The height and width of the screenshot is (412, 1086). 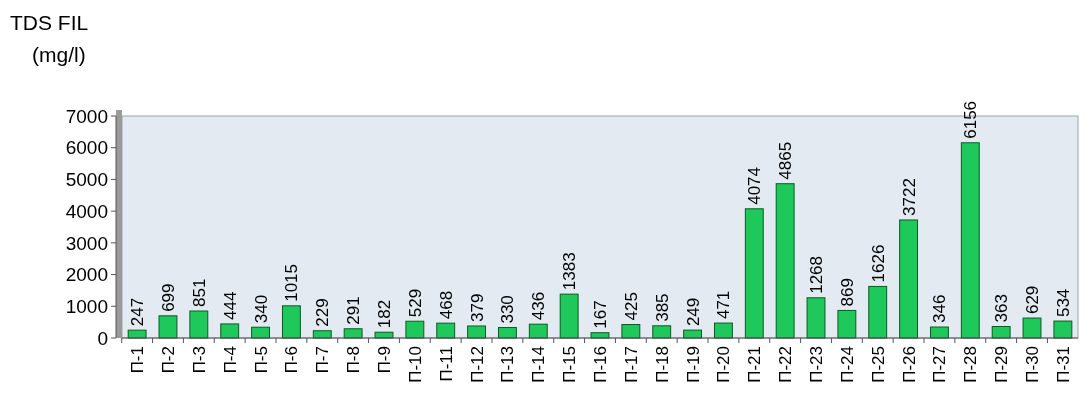 I want to click on data-label: 444, so click(x=230, y=305).